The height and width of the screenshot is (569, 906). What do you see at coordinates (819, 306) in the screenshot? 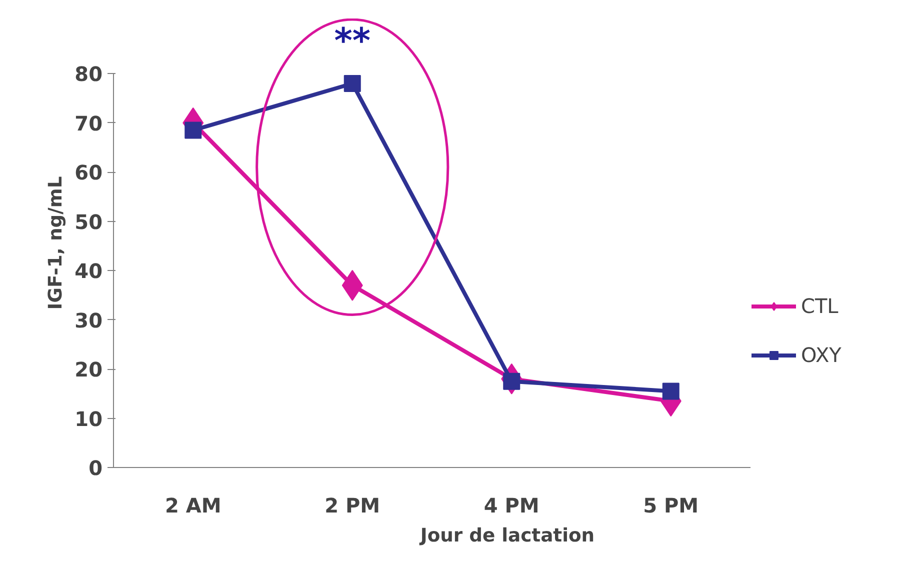
I see `legend-label: CTL` at bounding box center [819, 306].